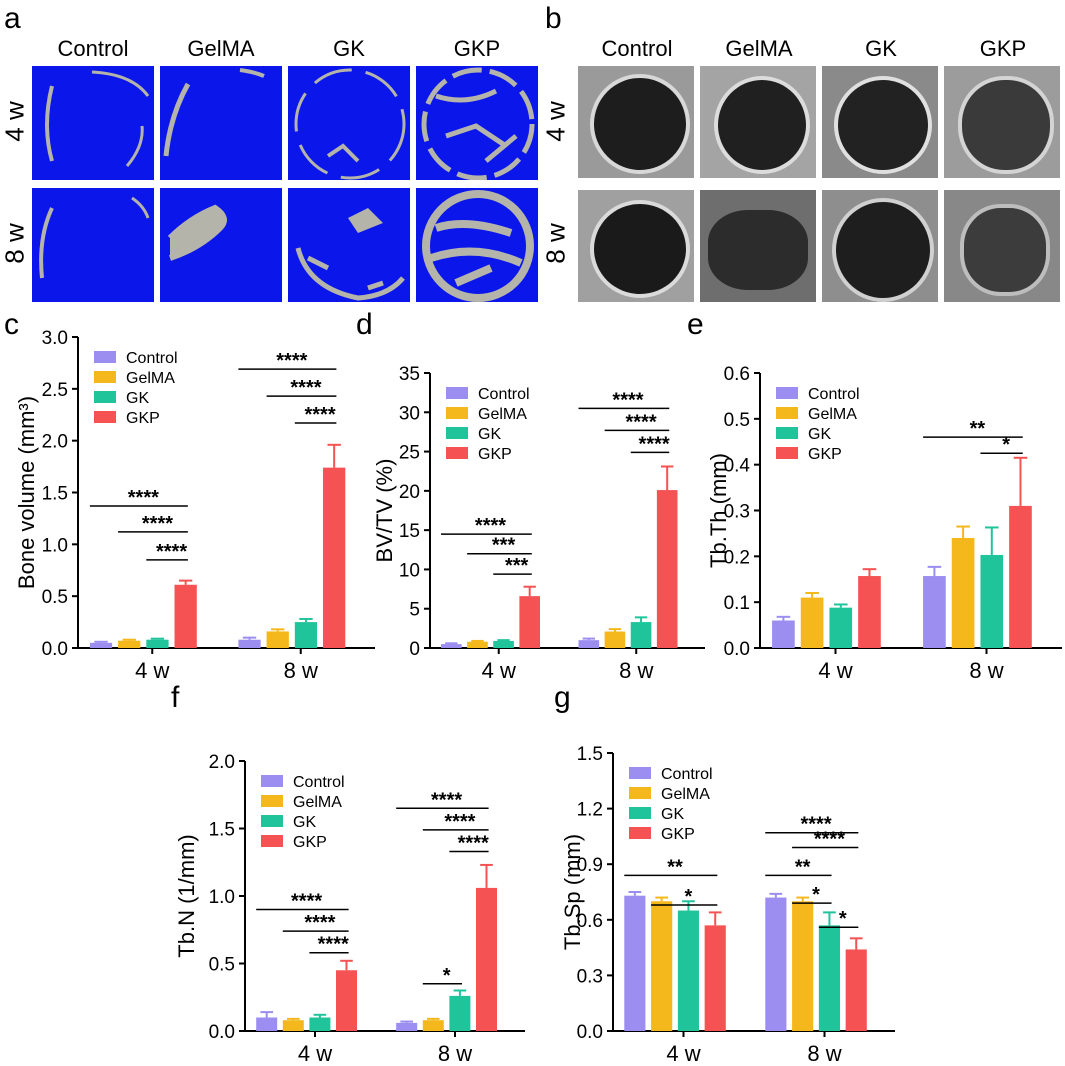 The image size is (1065, 1066). Describe the element at coordinates (1003, 48) in the screenshot. I see `panel-b-header-gkp: GKP` at that location.